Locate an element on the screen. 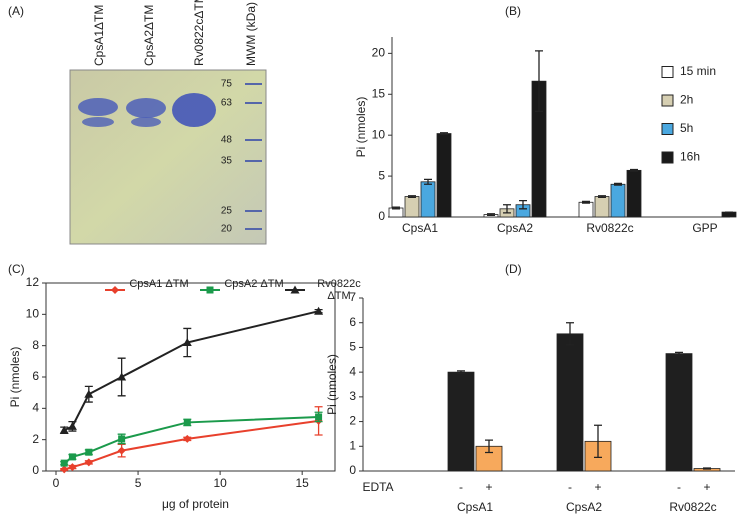  legend-label: Rv0822c ΔTM is located at coordinates (339, 290).